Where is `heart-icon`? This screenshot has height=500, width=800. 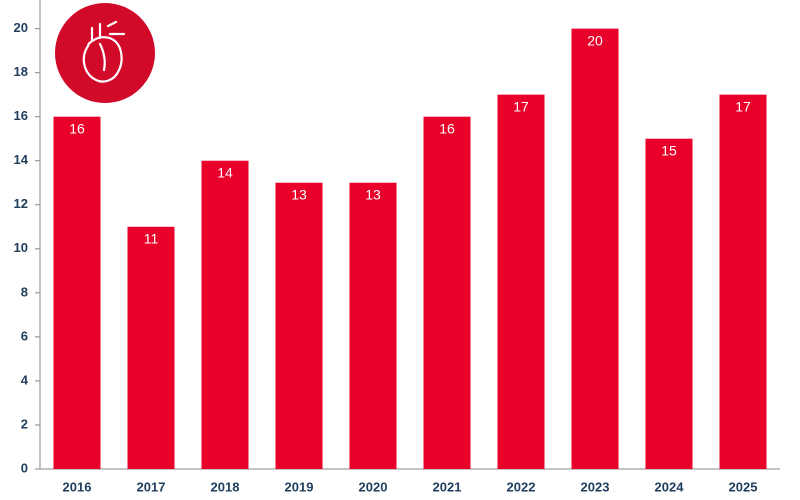 heart-icon is located at coordinates (105, 53).